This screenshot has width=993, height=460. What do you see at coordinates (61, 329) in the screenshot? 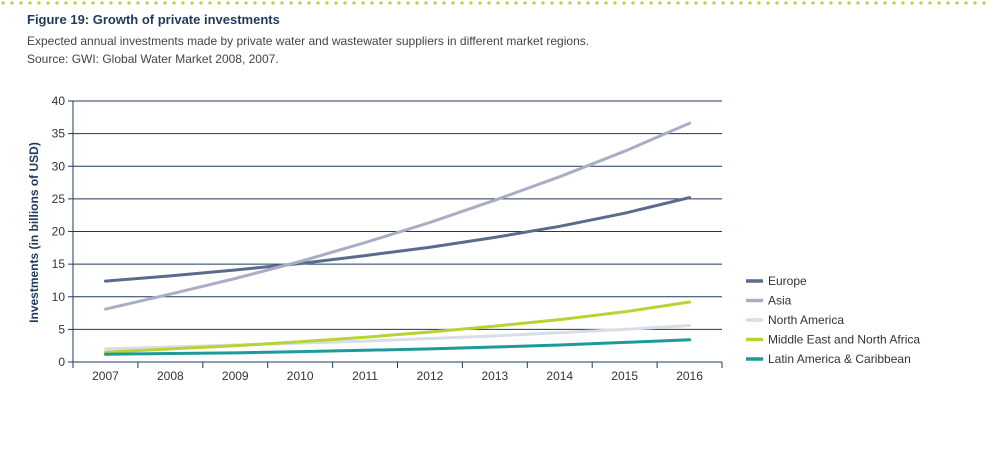
I see `y-tick-label: 5` at bounding box center [61, 329].